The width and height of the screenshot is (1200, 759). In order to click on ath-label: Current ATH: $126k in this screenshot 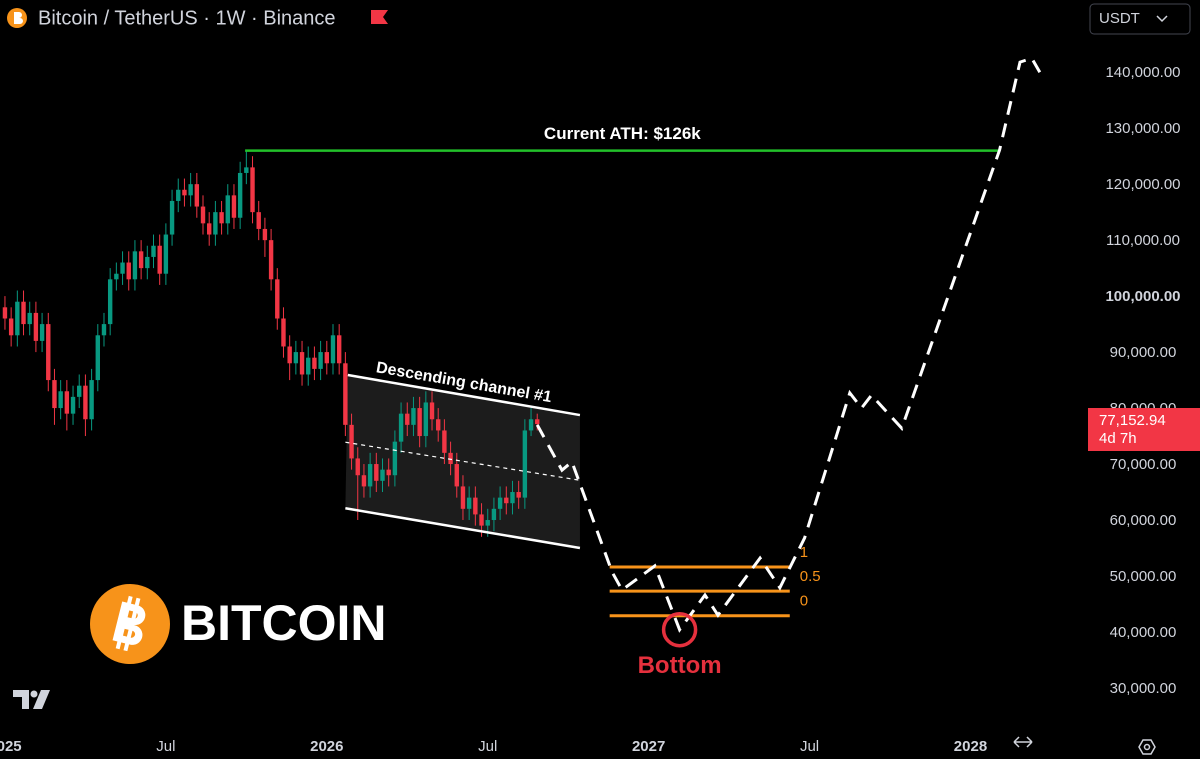, I will do `click(622, 133)`.